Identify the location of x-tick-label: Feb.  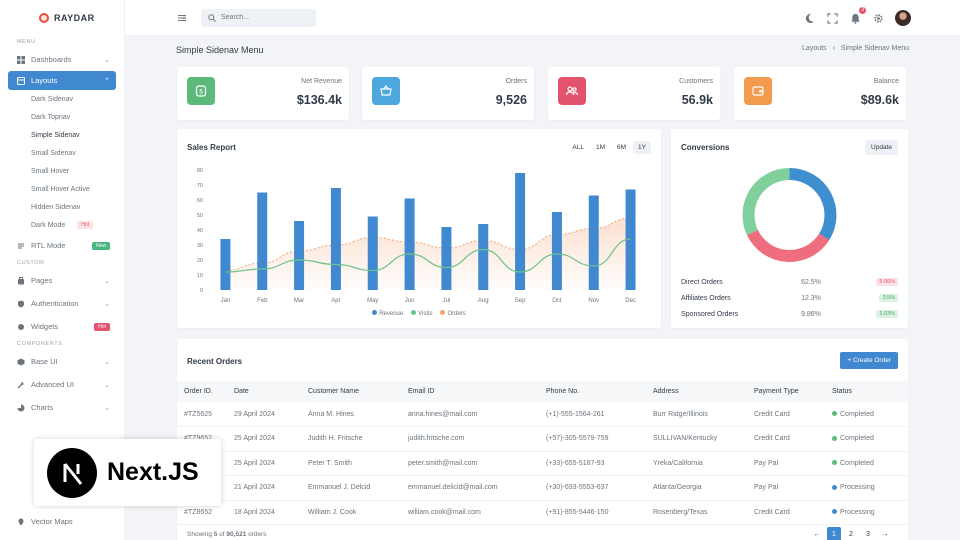
(262, 301).